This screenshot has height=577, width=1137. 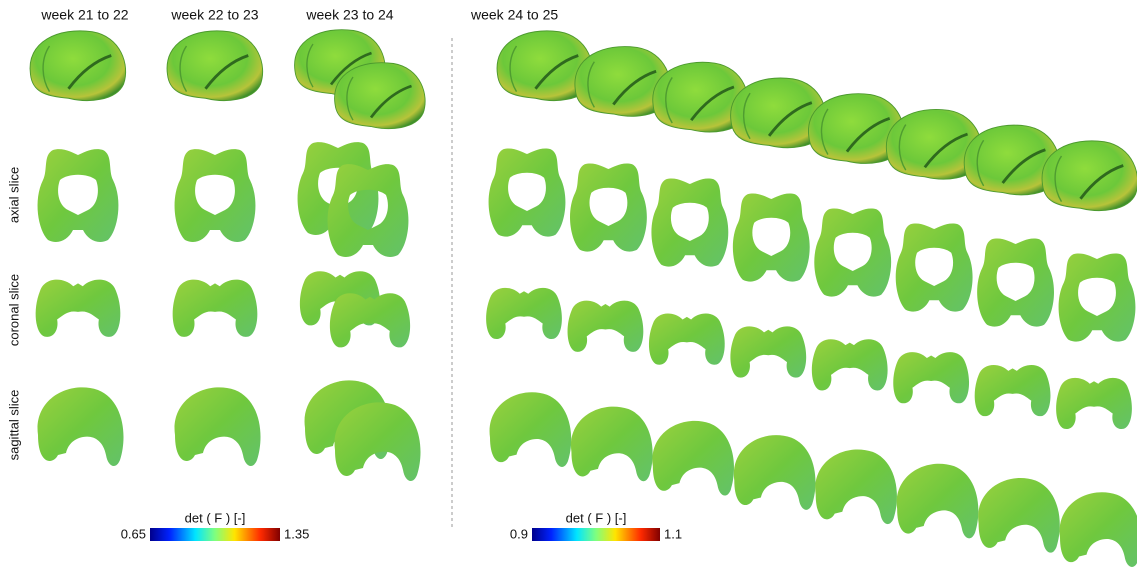 I want to click on colorbar-max: 1.35, so click(x=296, y=533).